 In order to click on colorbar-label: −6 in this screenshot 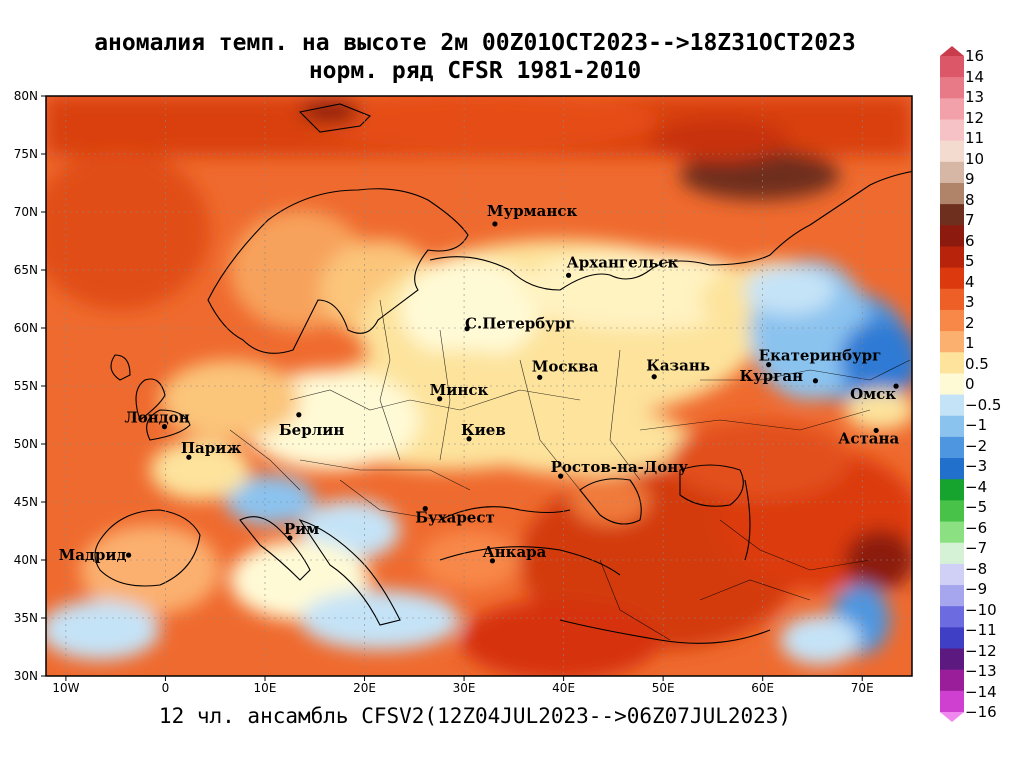, I will do `click(976, 527)`.